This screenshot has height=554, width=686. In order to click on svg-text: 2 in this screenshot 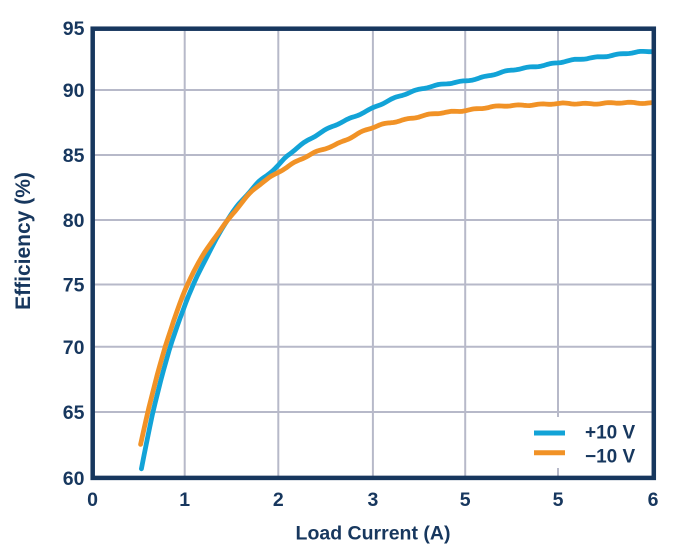, I will do `click(278, 500)`.